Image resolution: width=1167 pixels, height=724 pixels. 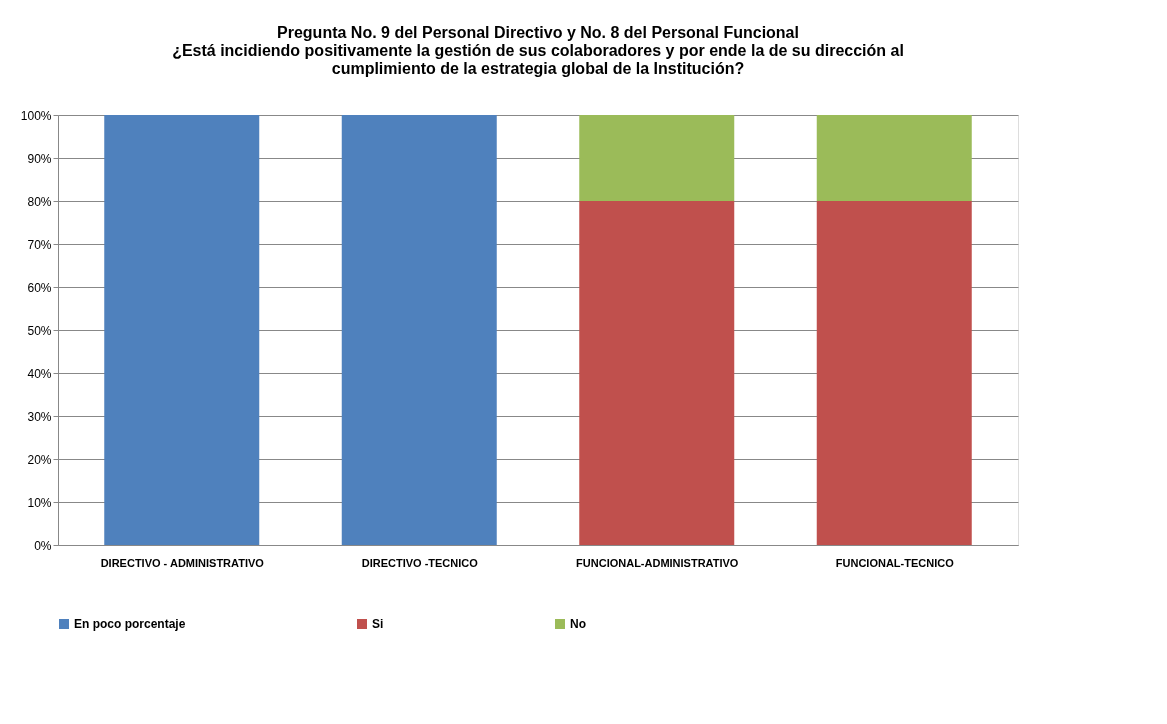 I want to click on text: Pregunta No. 9 del Personal Directivo y No. 8 del Personal Funcional, so click(x=538, y=32).